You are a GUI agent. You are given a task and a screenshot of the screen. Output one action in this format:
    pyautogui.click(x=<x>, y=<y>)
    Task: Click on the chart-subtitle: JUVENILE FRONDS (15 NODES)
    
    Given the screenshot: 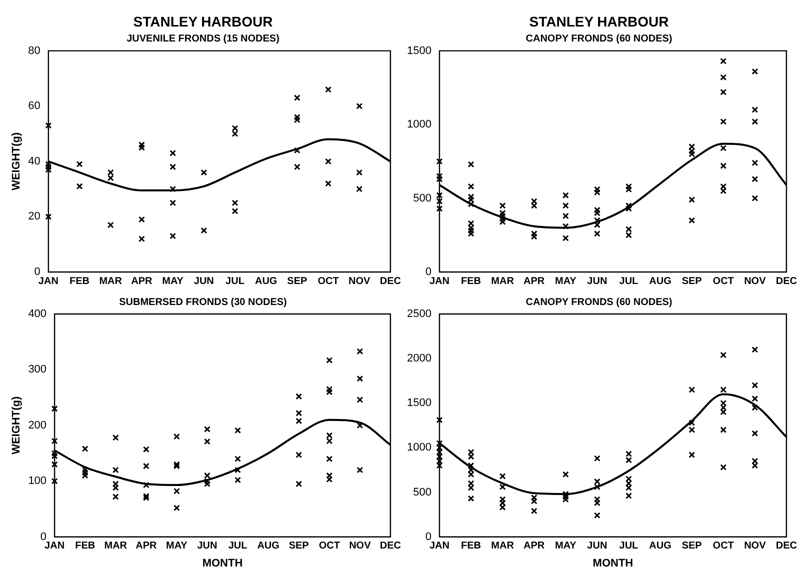 What is the action you would take?
    pyautogui.click(x=203, y=39)
    